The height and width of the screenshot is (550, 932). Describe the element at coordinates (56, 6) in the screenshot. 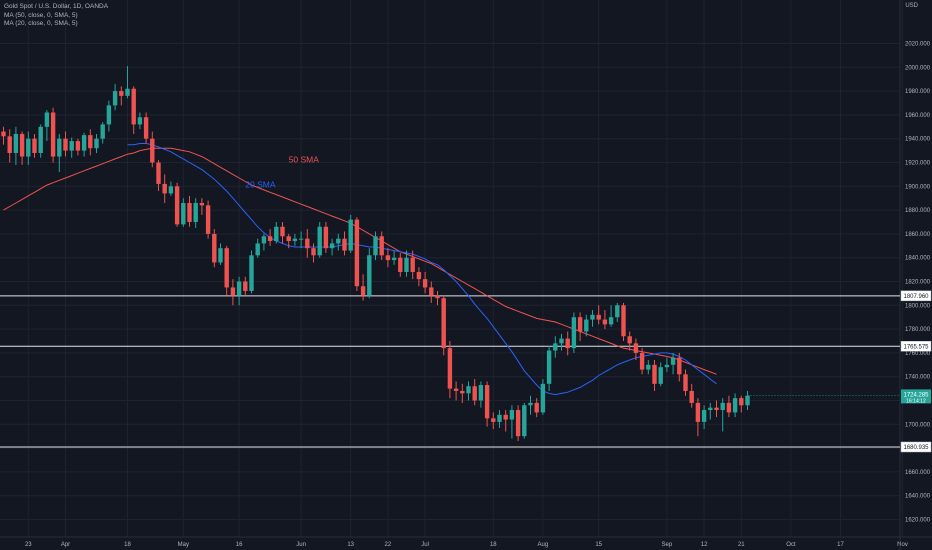

I see `legend-symbol: Gold Spot / U.S. Dollar, 1D, OANDA` at that location.